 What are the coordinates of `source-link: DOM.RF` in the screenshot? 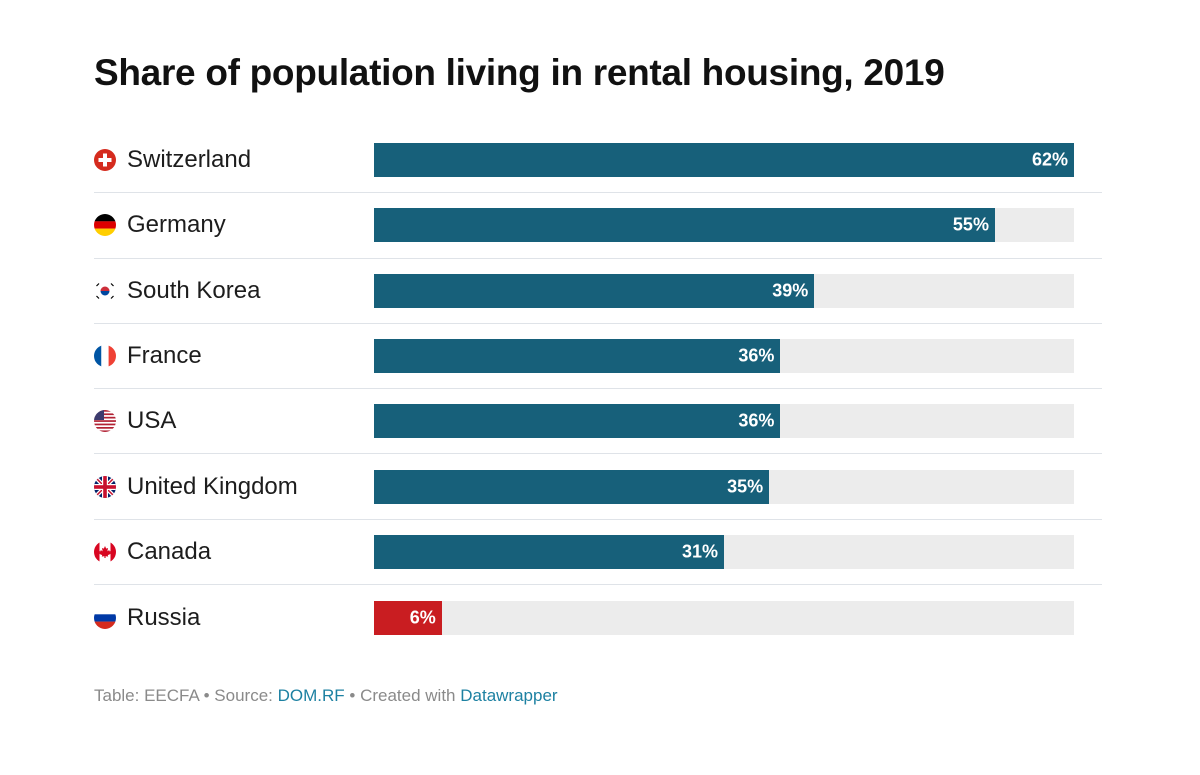 It's located at (311, 695).